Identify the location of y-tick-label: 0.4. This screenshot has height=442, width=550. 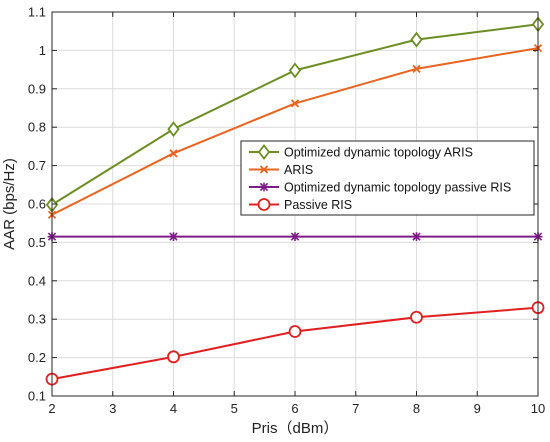
(37, 280).